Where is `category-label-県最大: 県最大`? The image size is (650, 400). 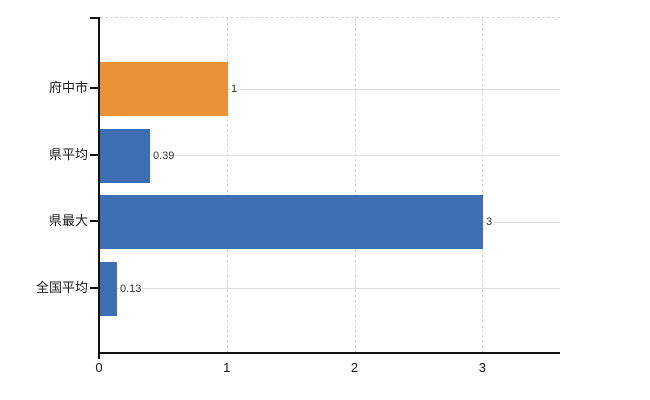 category-label-県最大: 県最大 is located at coordinates (68, 221).